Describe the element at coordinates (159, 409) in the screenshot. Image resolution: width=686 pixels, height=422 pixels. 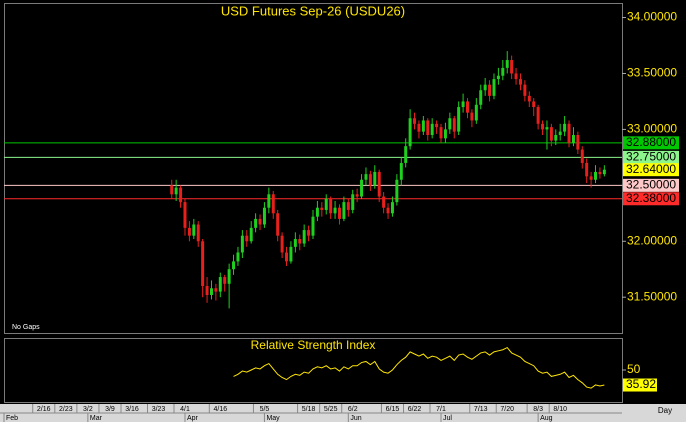
I see `x-tick-label: 3/23` at that location.